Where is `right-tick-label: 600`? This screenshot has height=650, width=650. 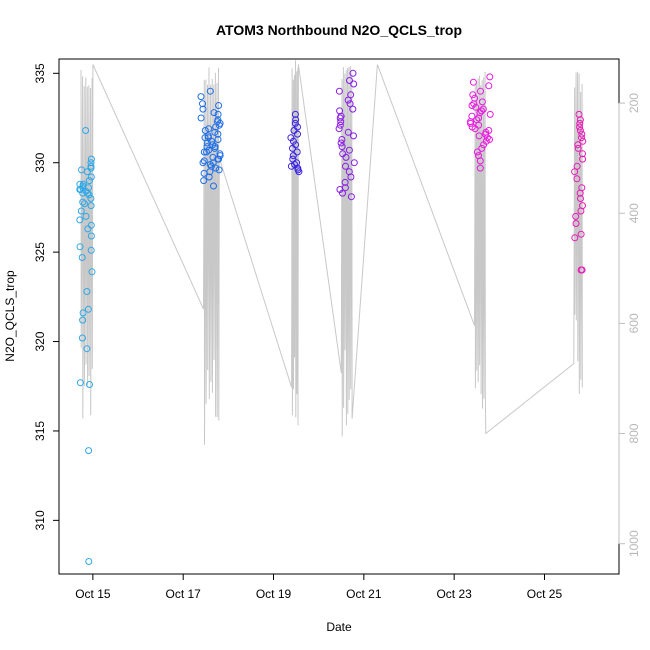 right-tick-label: 600 is located at coordinates (634, 323).